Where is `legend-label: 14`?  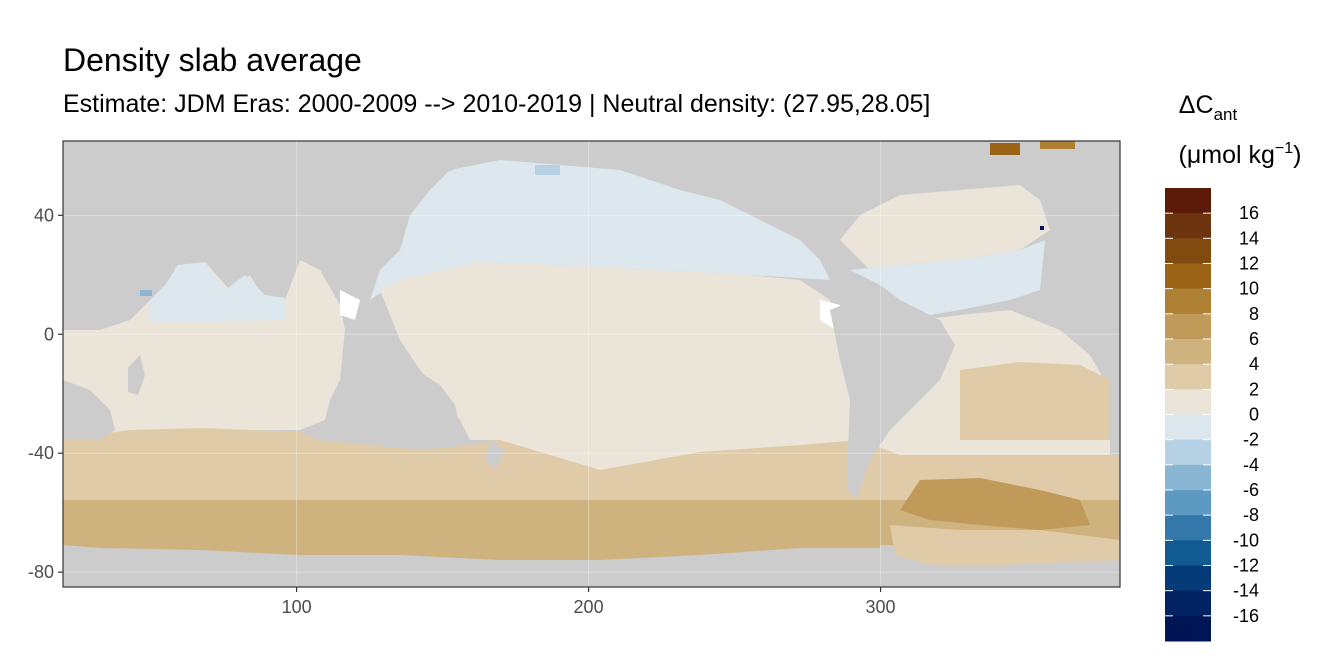
legend-label: 14 is located at coordinates (1249, 238).